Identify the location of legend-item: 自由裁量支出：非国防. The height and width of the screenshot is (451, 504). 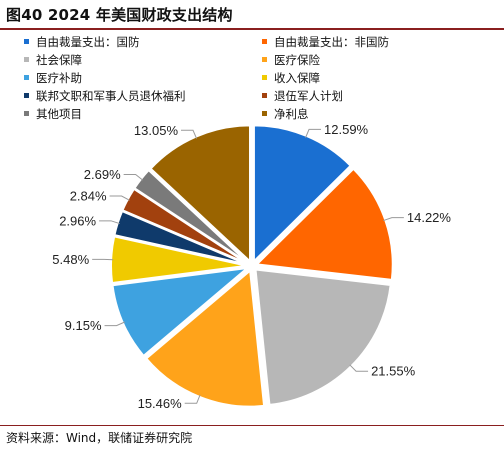
(378, 41).